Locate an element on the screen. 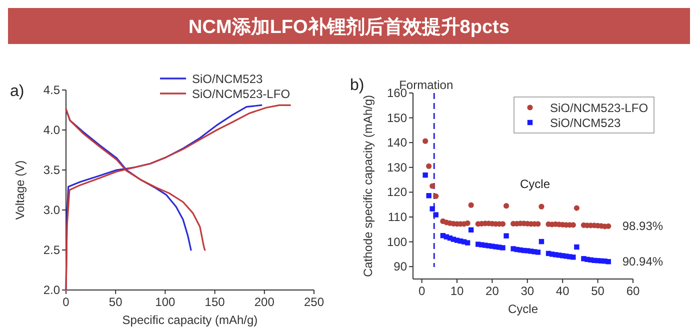 Image resolution: width=697 pixels, height=336 pixels. x-tick-label: 250 is located at coordinates (314, 302).